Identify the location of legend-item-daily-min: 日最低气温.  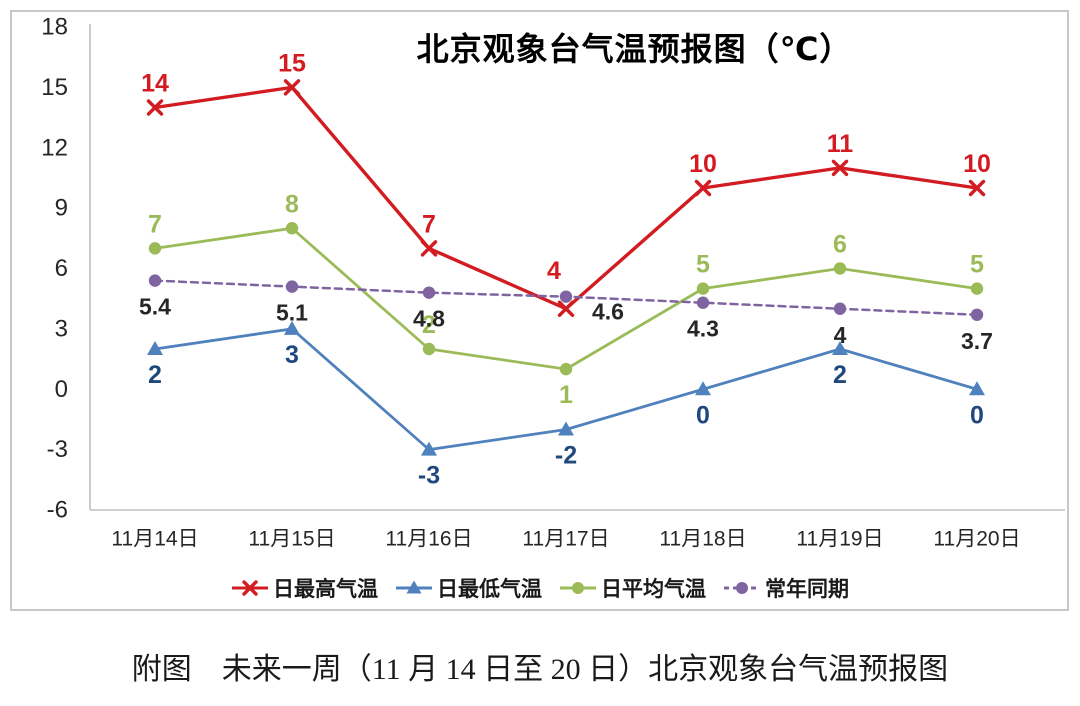
(468, 588).